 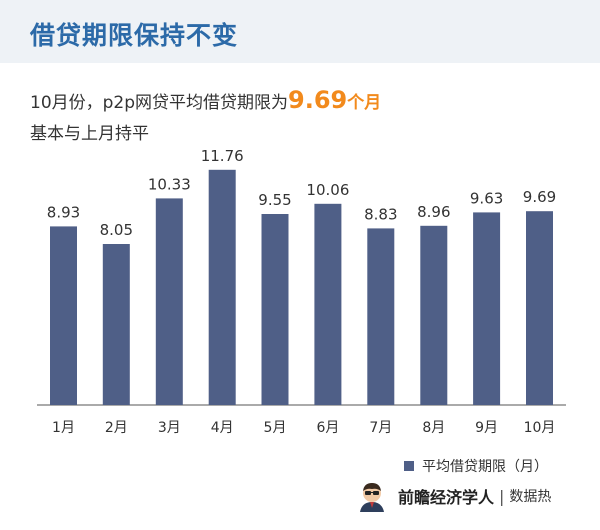 I want to click on x-tick-label: 1月, so click(x=63, y=428).